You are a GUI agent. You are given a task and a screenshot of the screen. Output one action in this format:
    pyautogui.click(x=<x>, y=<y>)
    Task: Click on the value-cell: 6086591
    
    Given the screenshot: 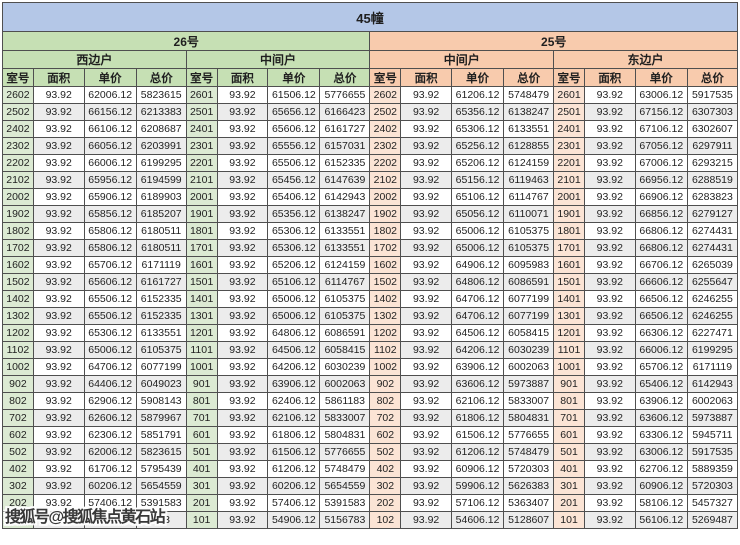 What is the action you would take?
    pyautogui.click(x=345, y=333)
    